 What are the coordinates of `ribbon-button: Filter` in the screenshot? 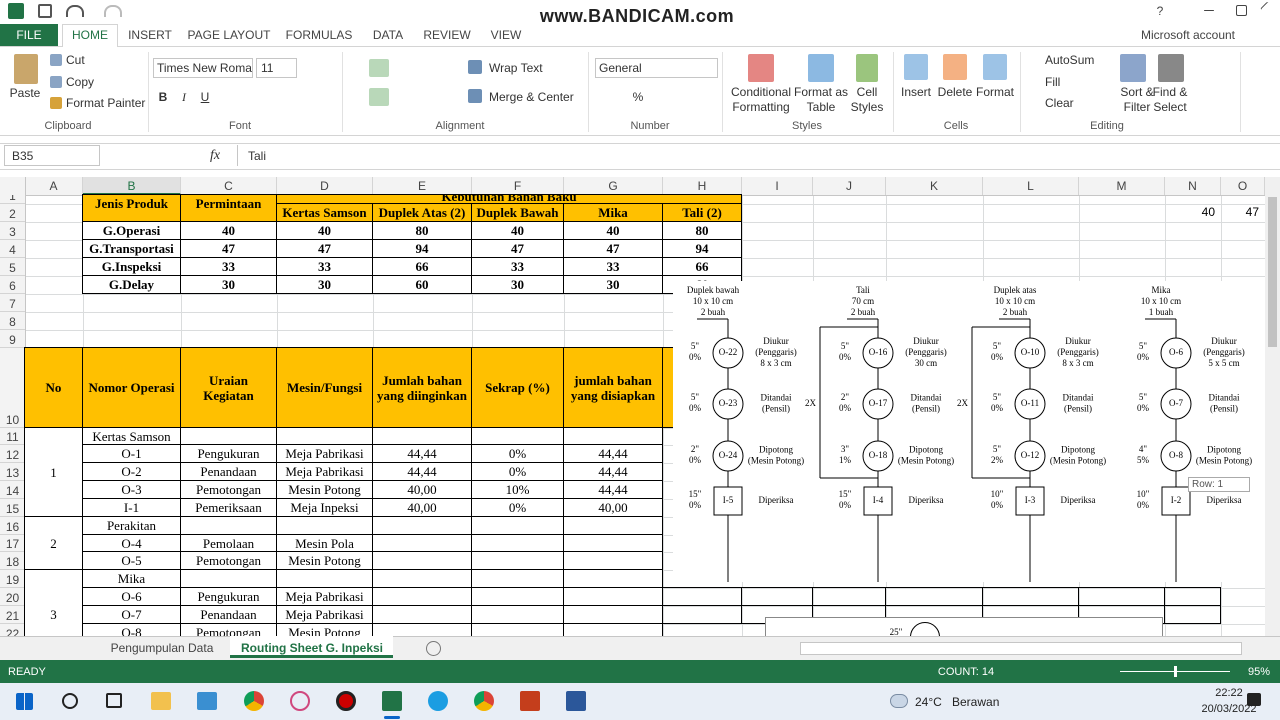 It's located at (1137, 107).